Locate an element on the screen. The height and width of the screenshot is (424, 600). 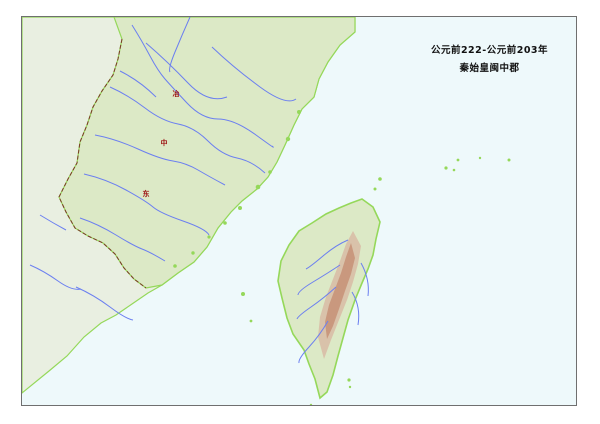
taiwan-rivers is located at coordinates (332, 301).